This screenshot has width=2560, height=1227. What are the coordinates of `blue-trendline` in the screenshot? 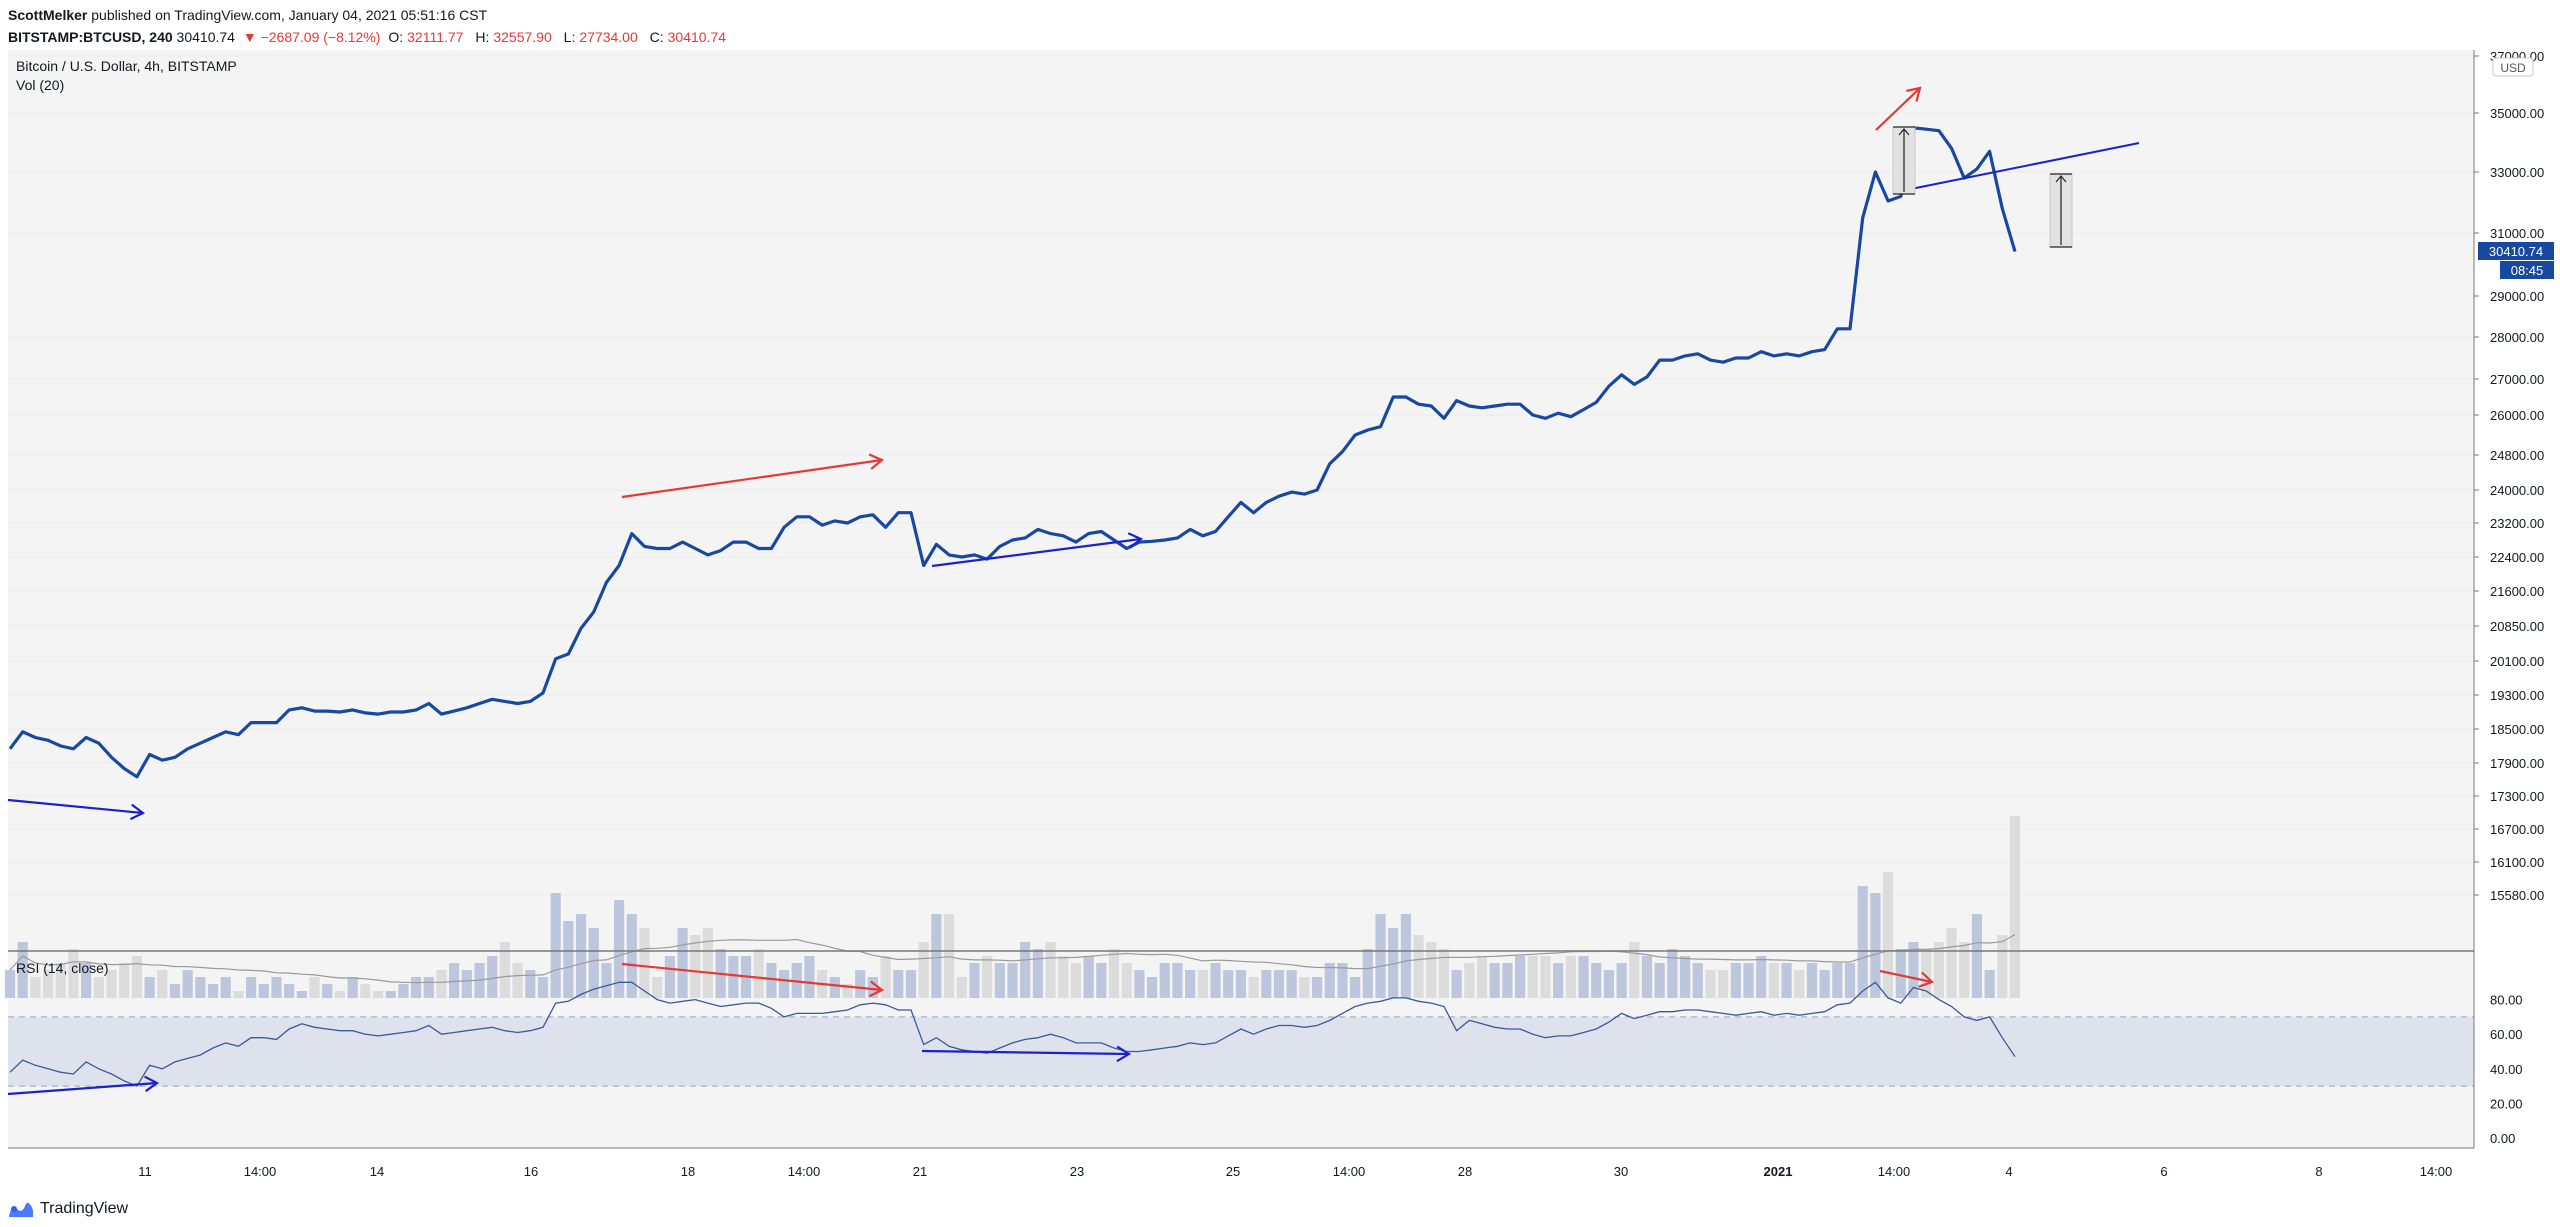 It's located at (2017, 167).